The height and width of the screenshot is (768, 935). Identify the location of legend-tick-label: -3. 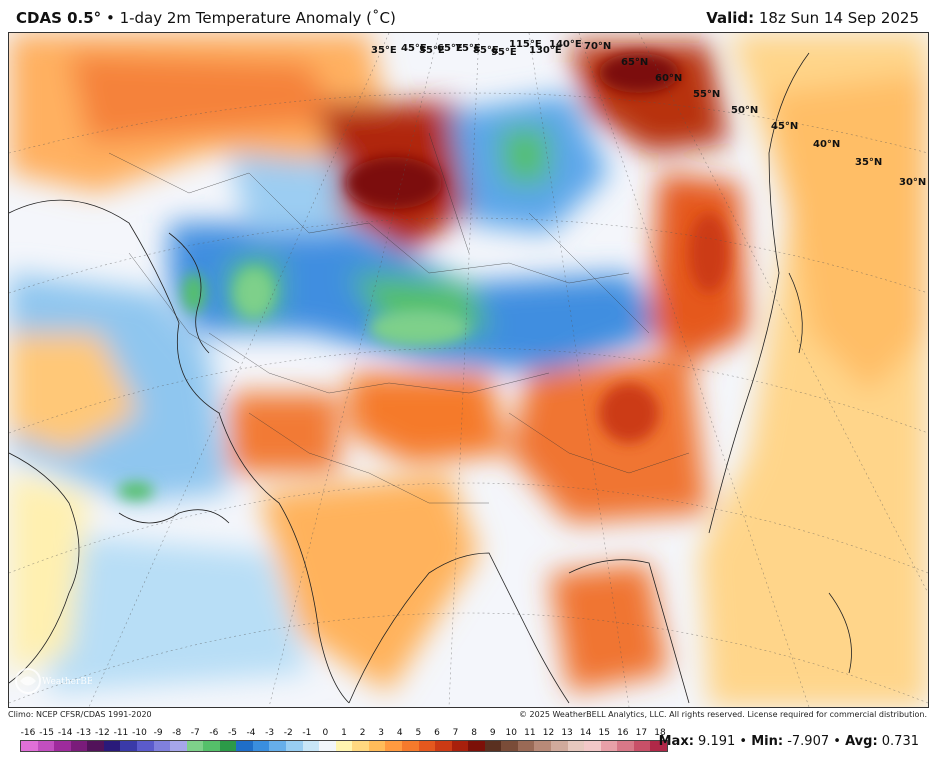
(270, 733).